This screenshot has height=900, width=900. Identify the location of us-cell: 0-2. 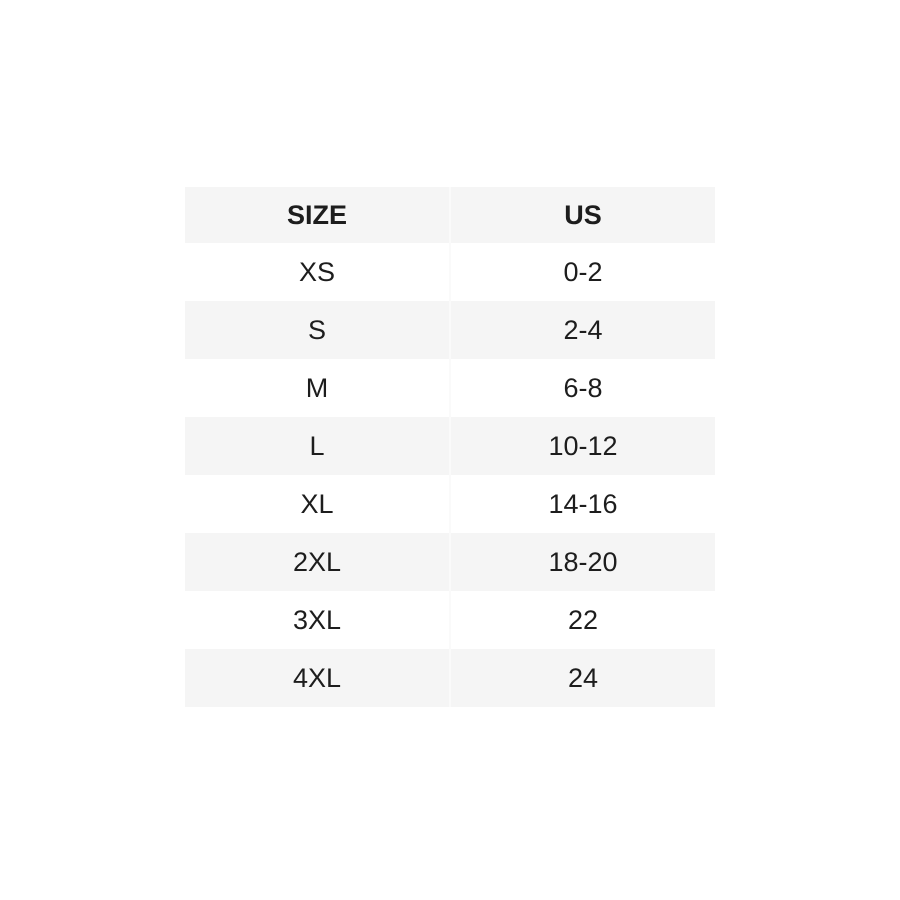
(583, 272).